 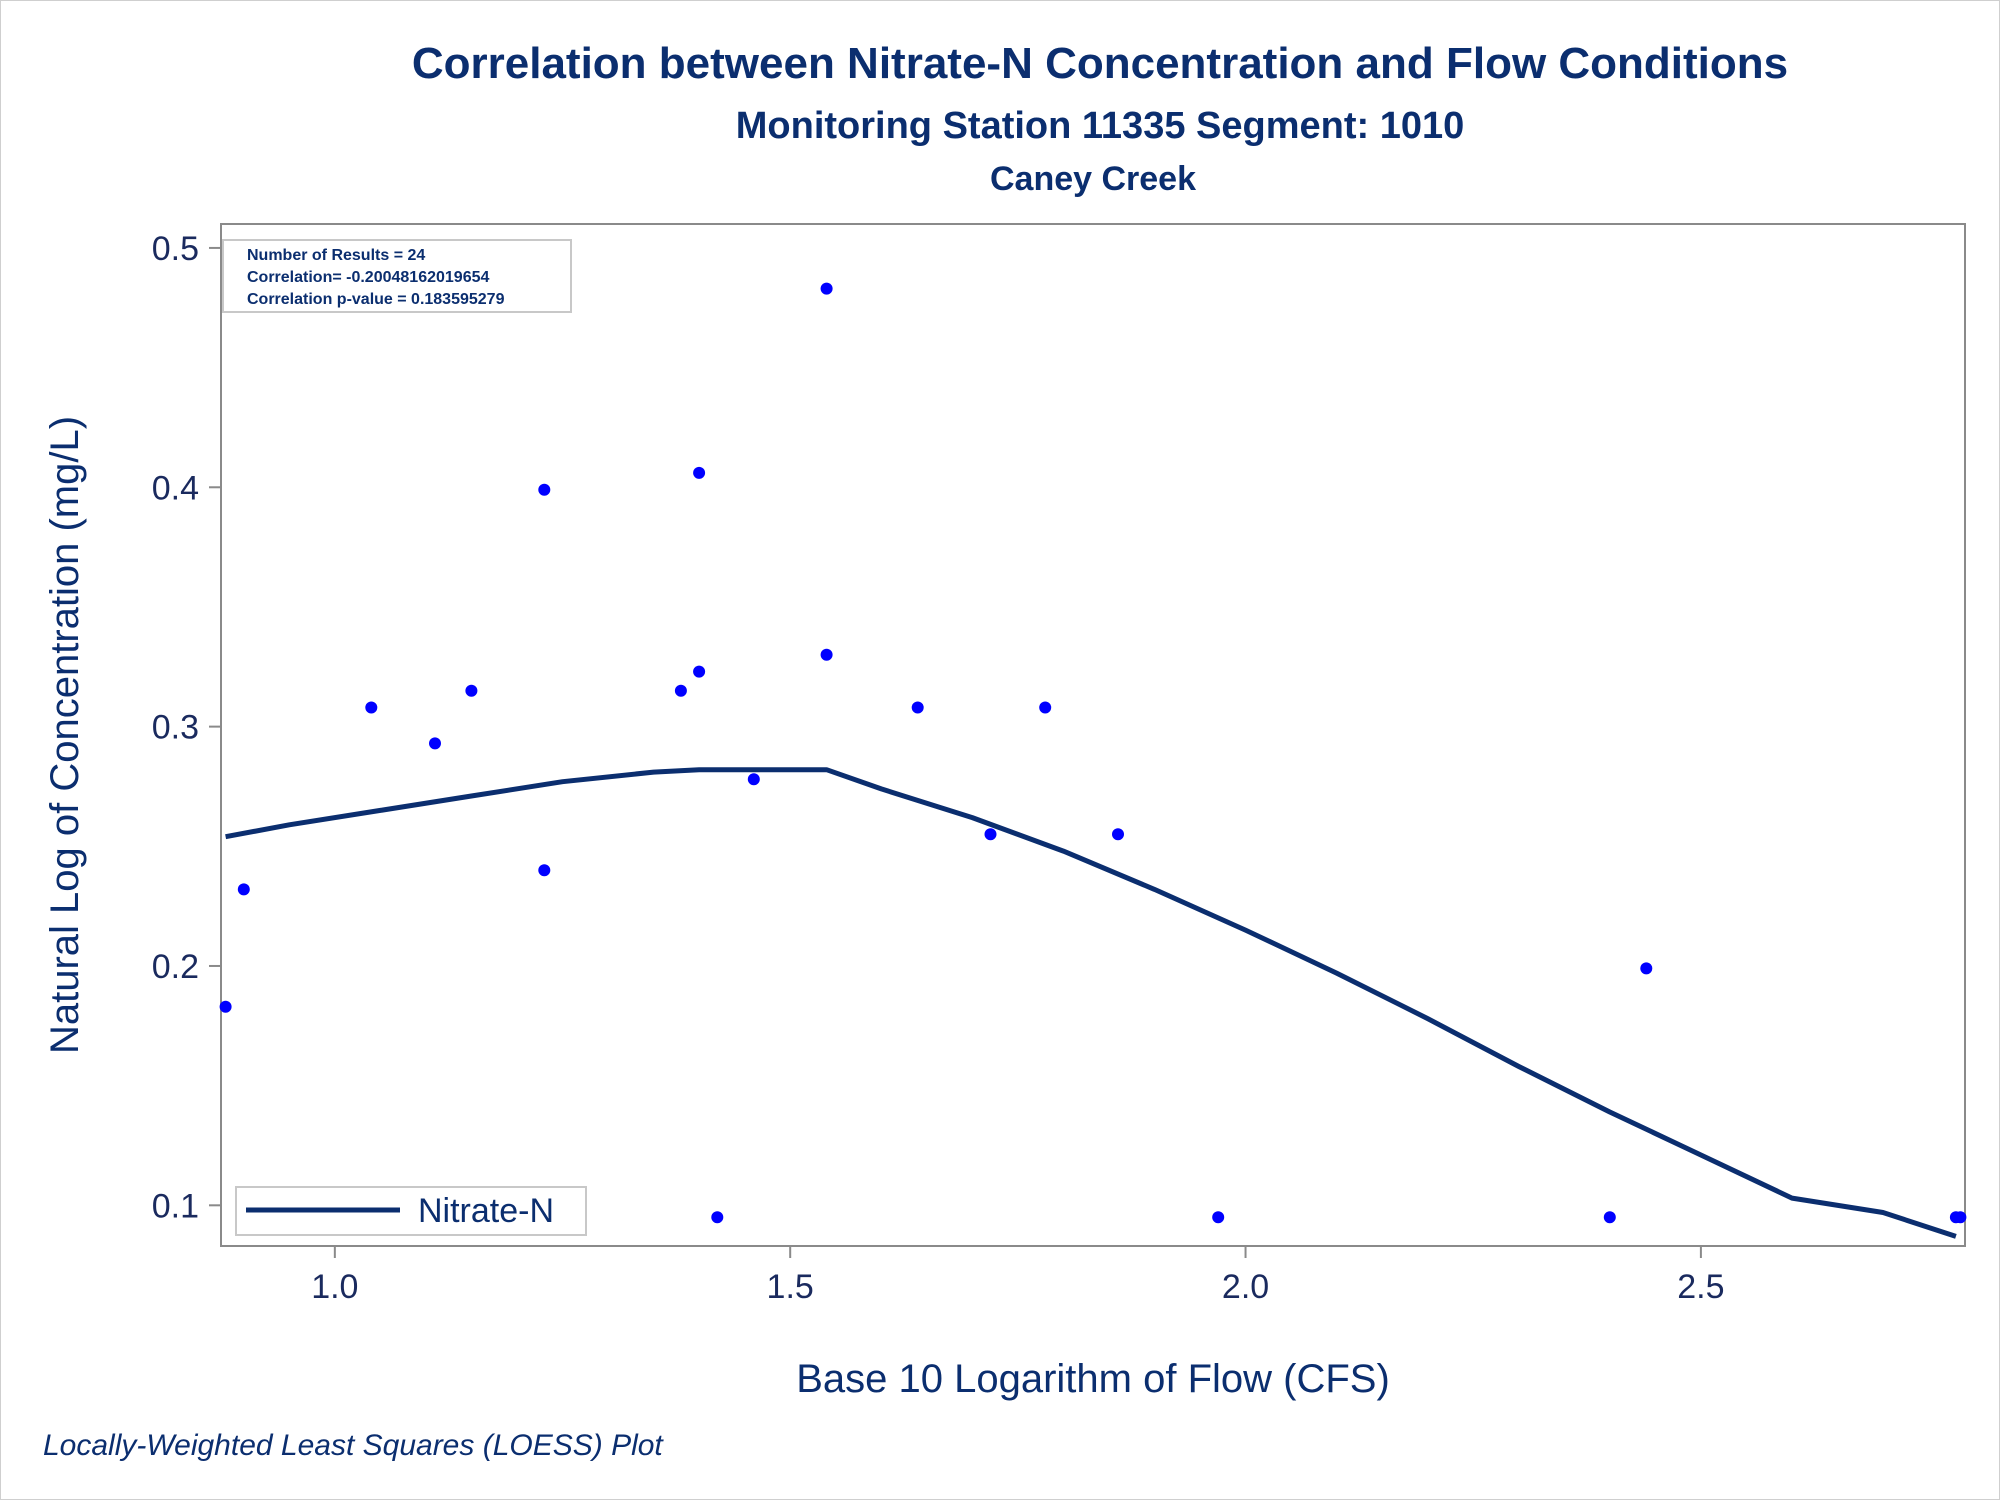 I want to click on legend: Nitrate-N, so click(x=411, y=1211).